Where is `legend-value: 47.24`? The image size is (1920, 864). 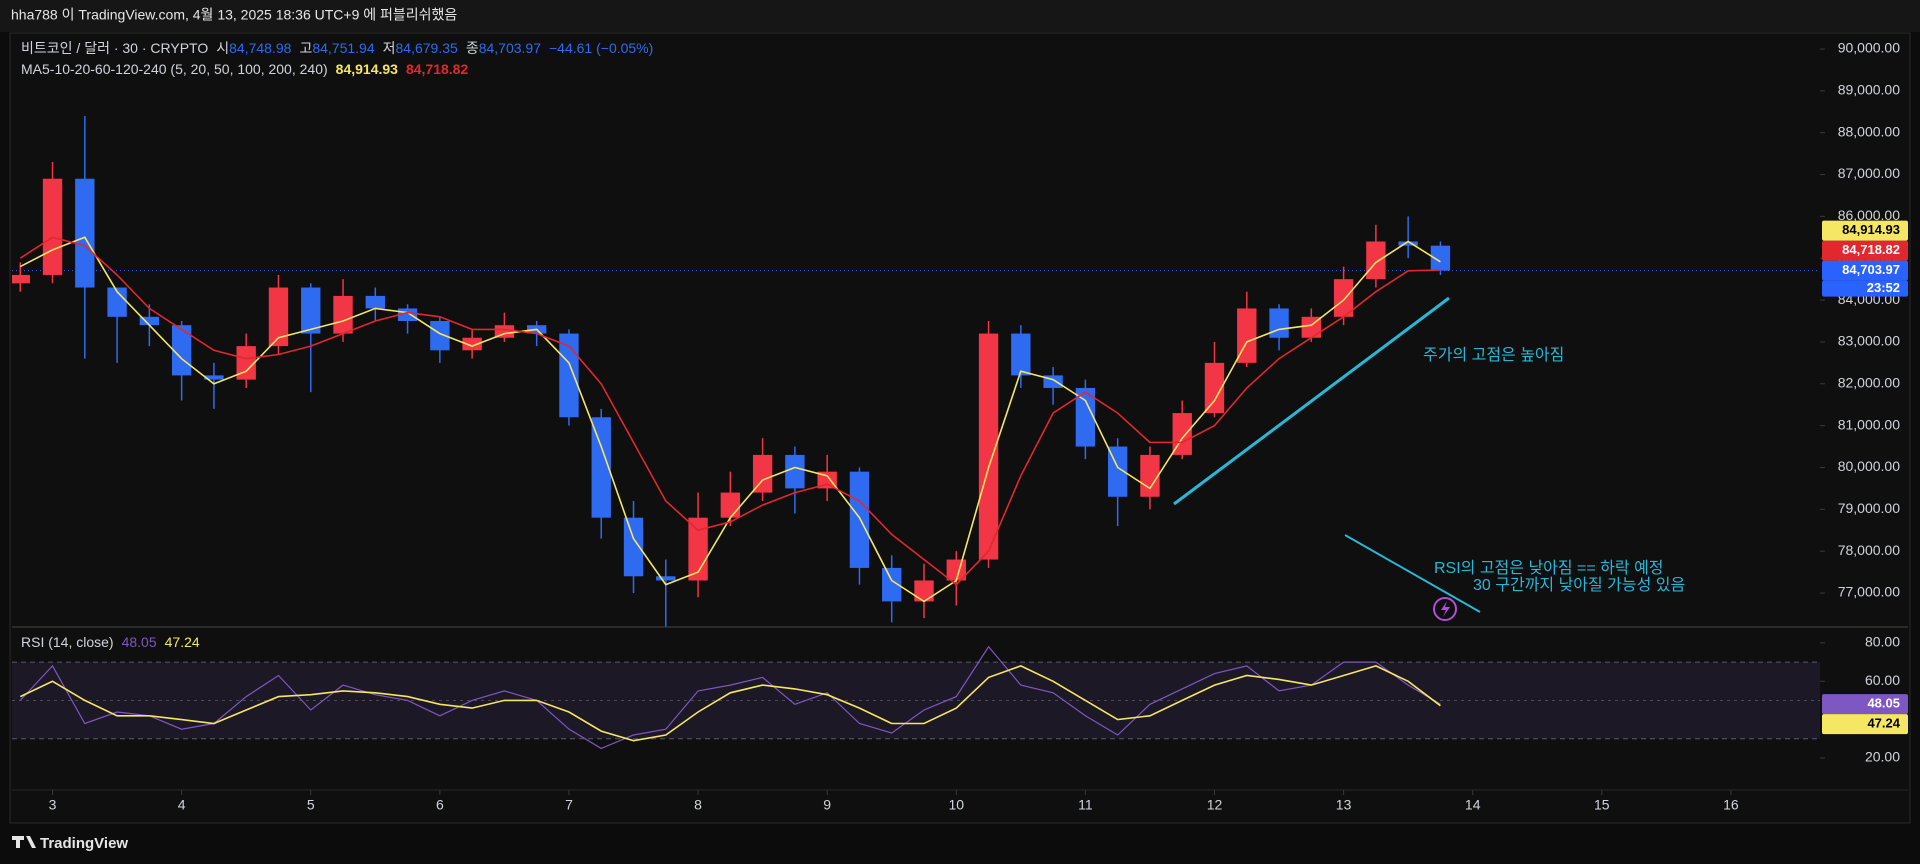
legend-value: 47.24 is located at coordinates (182, 642).